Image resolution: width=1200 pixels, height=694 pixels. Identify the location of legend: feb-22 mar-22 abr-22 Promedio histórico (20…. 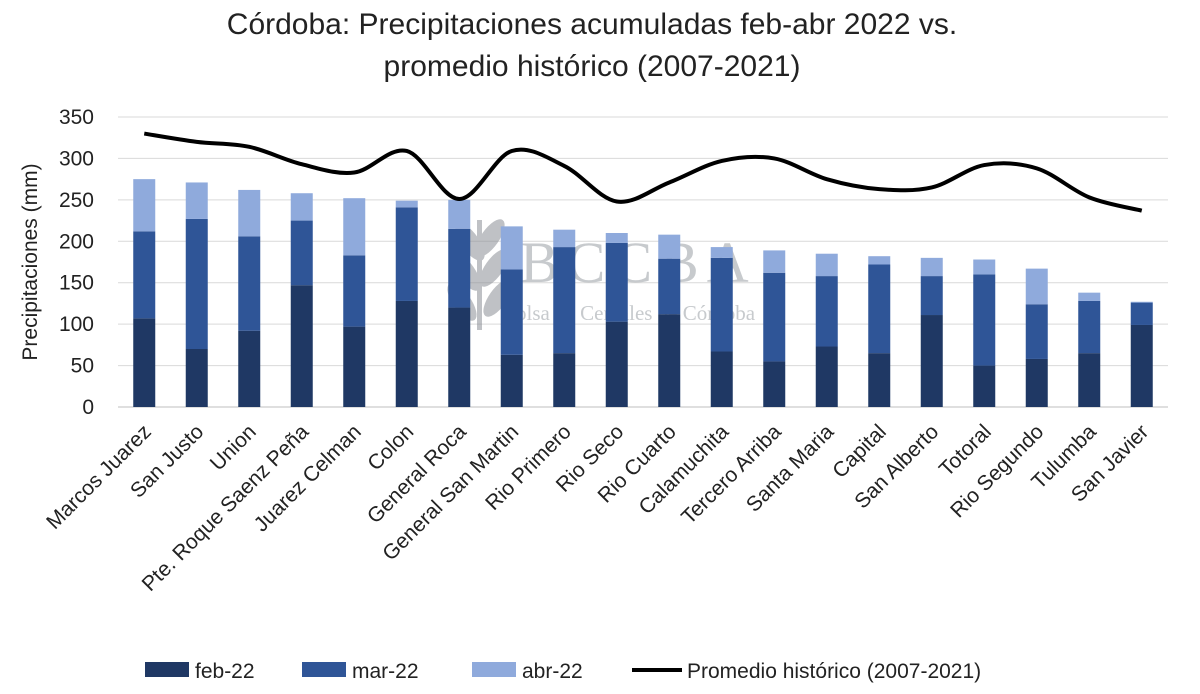
(563, 671).